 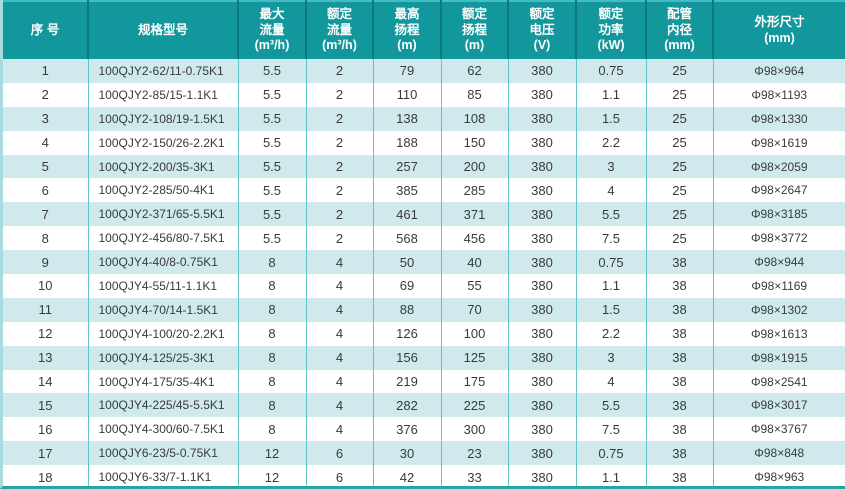 I want to click on cell-serial: 10, so click(x=46, y=286).